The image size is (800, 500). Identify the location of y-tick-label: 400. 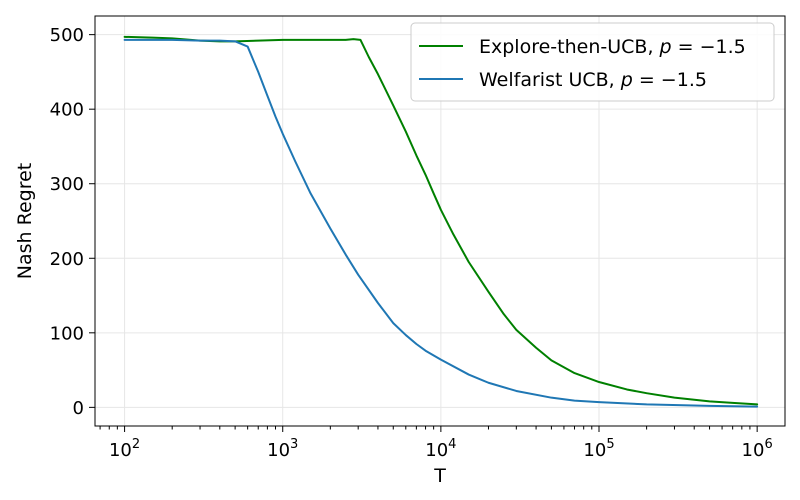
(67, 110).